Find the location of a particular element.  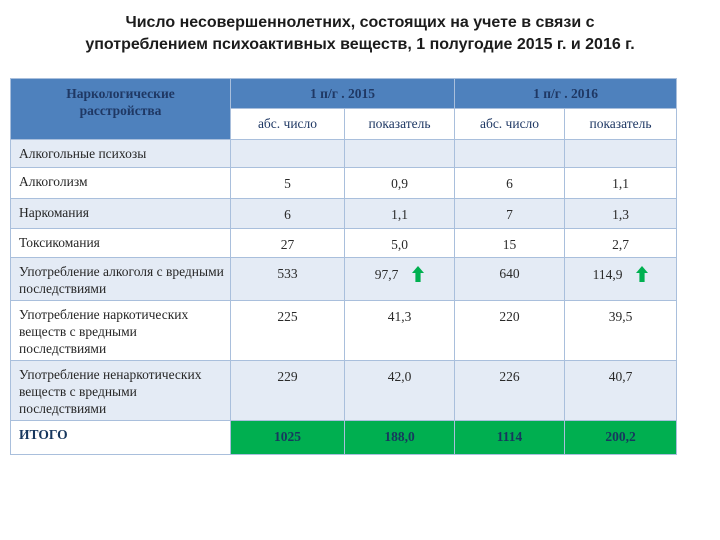

value-cell: 114,9 is located at coordinates (621, 279).